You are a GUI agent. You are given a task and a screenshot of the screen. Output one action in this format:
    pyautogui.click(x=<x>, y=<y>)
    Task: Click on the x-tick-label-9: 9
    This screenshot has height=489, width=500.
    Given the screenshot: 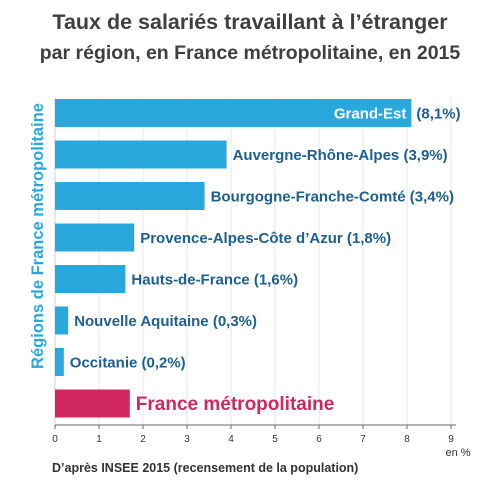 What is the action you would take?
    pyautogui.click(x=451, y=439)
    